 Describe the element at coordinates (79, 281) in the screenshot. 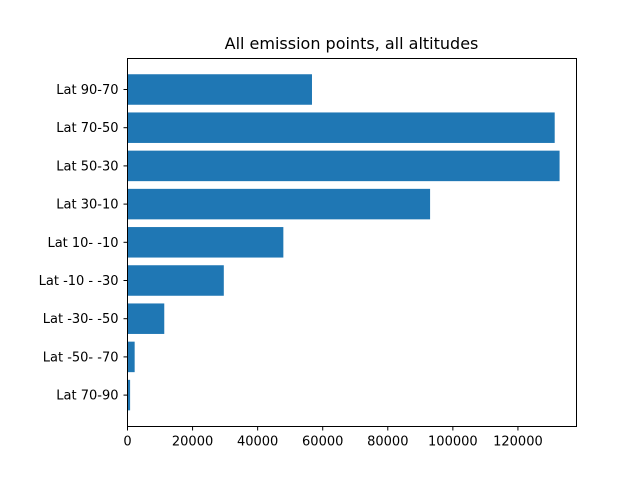

I see `y-tick-label: Lat -10 - -30` at that location.